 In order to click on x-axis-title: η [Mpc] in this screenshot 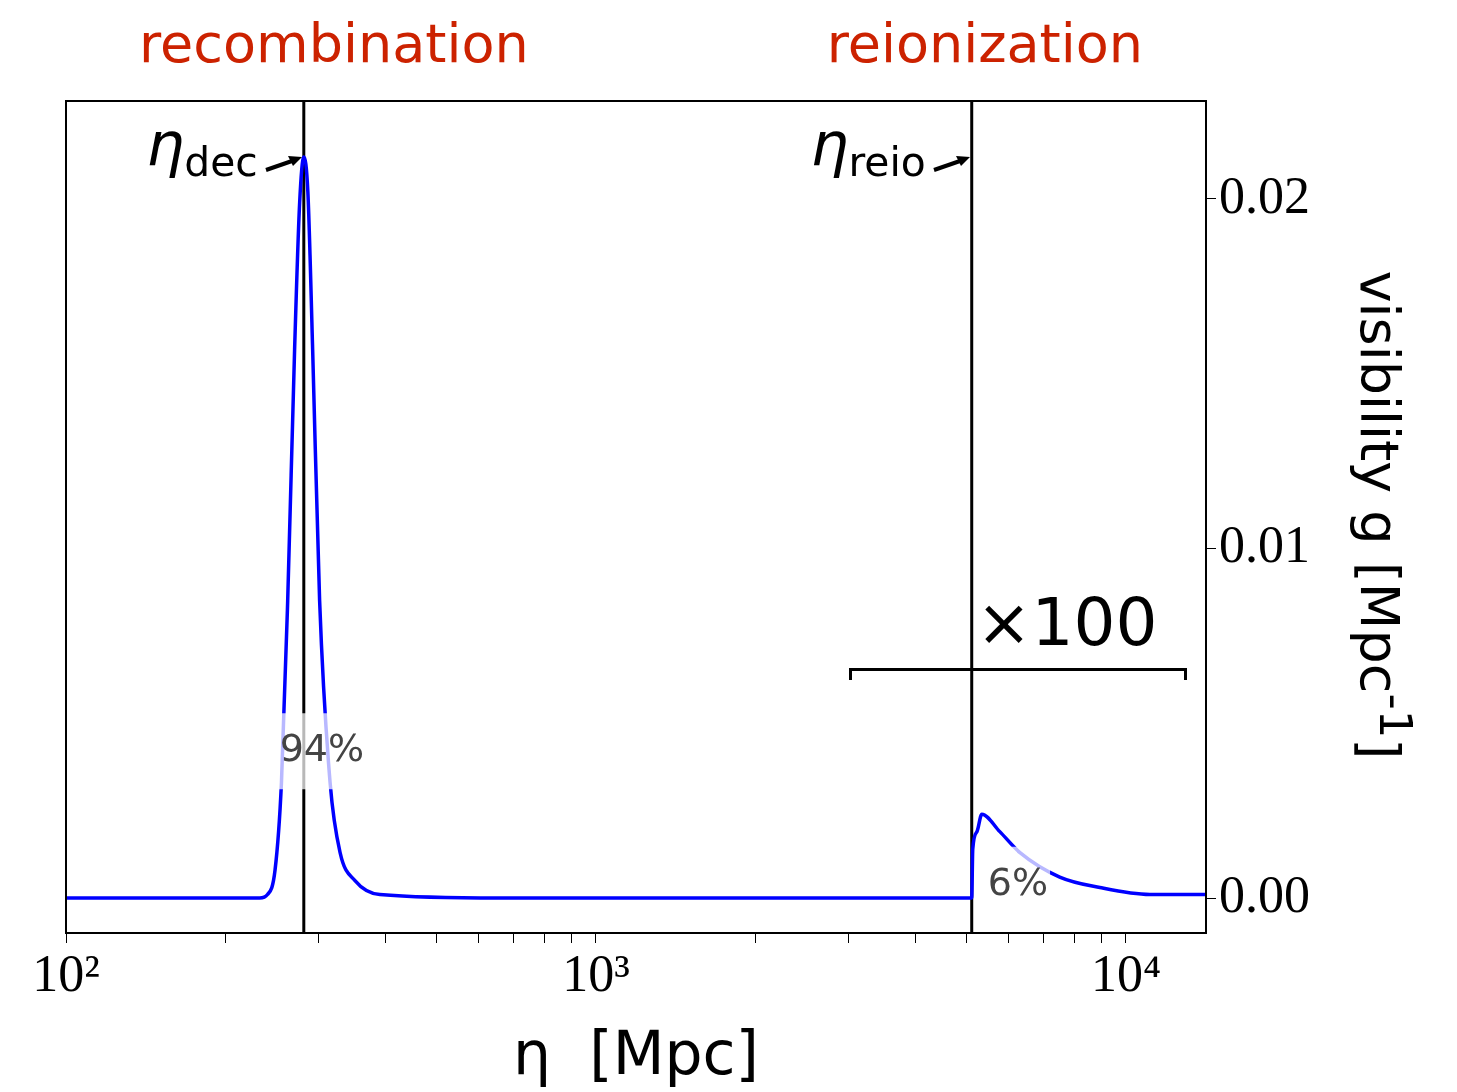, I will do `click(636, 1053)`.